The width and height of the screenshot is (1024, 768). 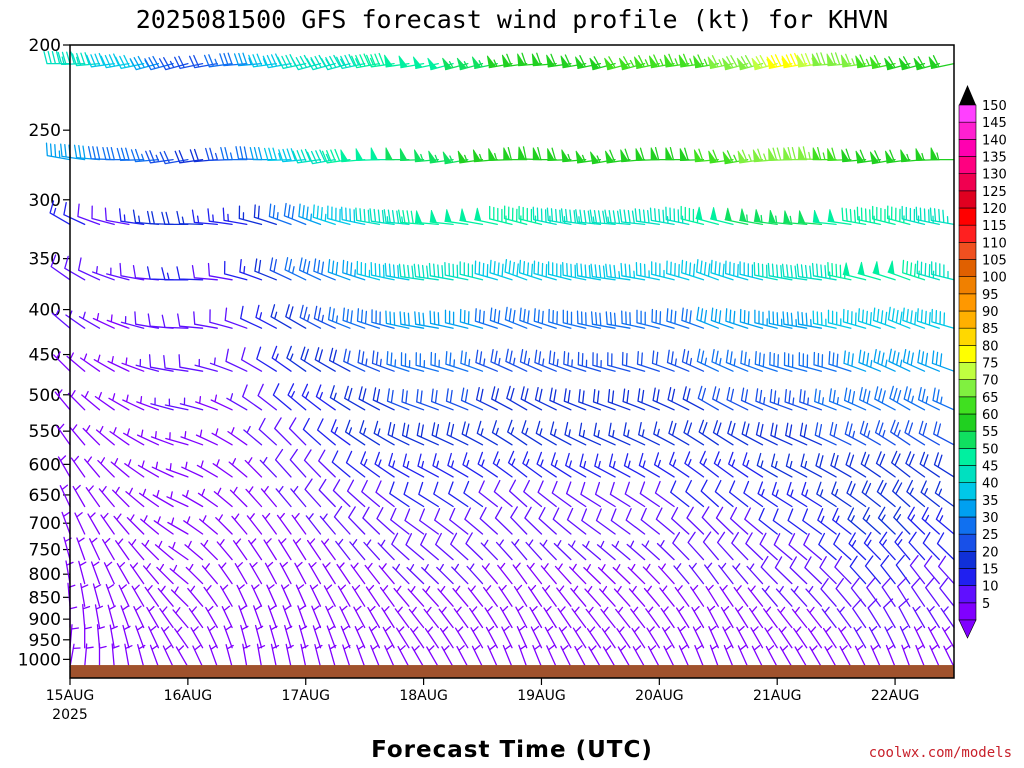 I want to click on colorbar-label: 75, so click(x=990, y=364).